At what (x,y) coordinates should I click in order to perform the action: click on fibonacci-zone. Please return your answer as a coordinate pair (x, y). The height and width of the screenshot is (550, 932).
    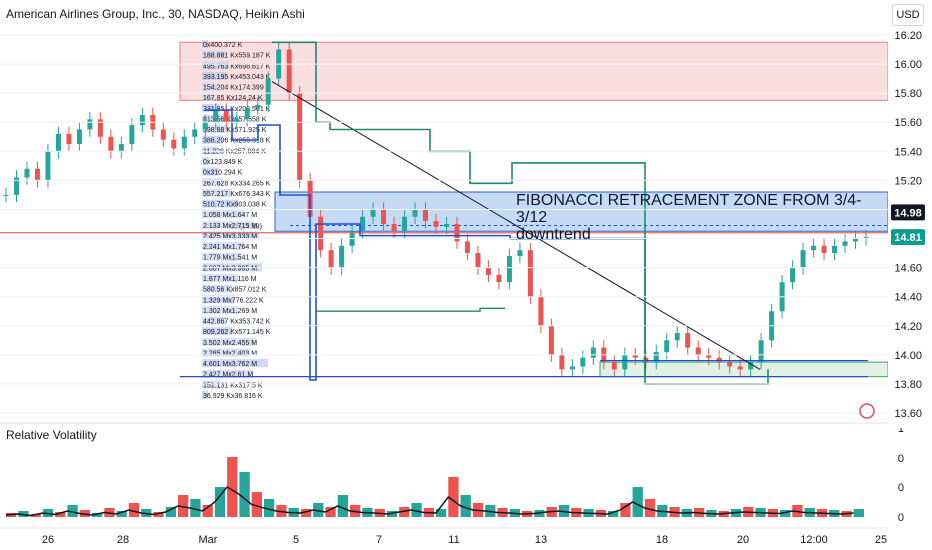
    Looking at the image, I should click on (581, 211).